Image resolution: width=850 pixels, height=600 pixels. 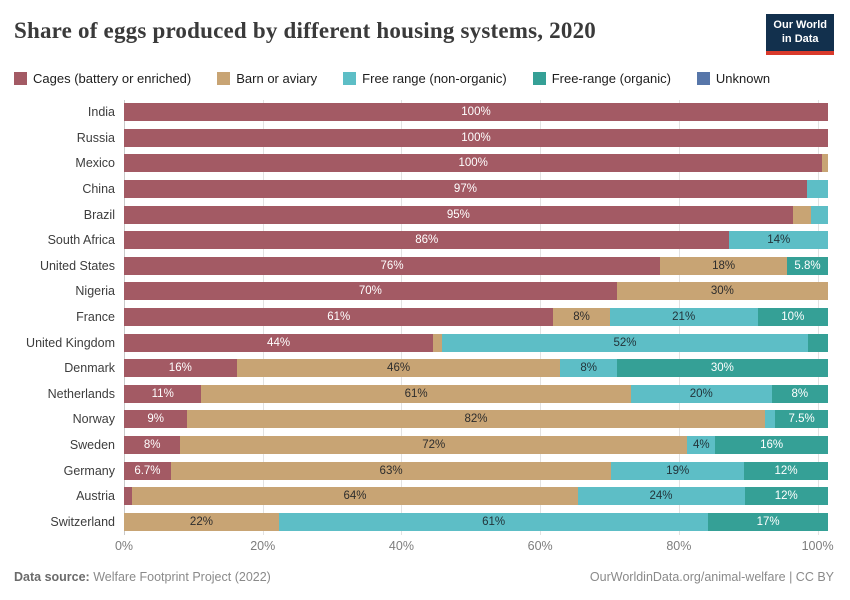 I want to click on bar-segment: 82%, so click(x=476, y=419).